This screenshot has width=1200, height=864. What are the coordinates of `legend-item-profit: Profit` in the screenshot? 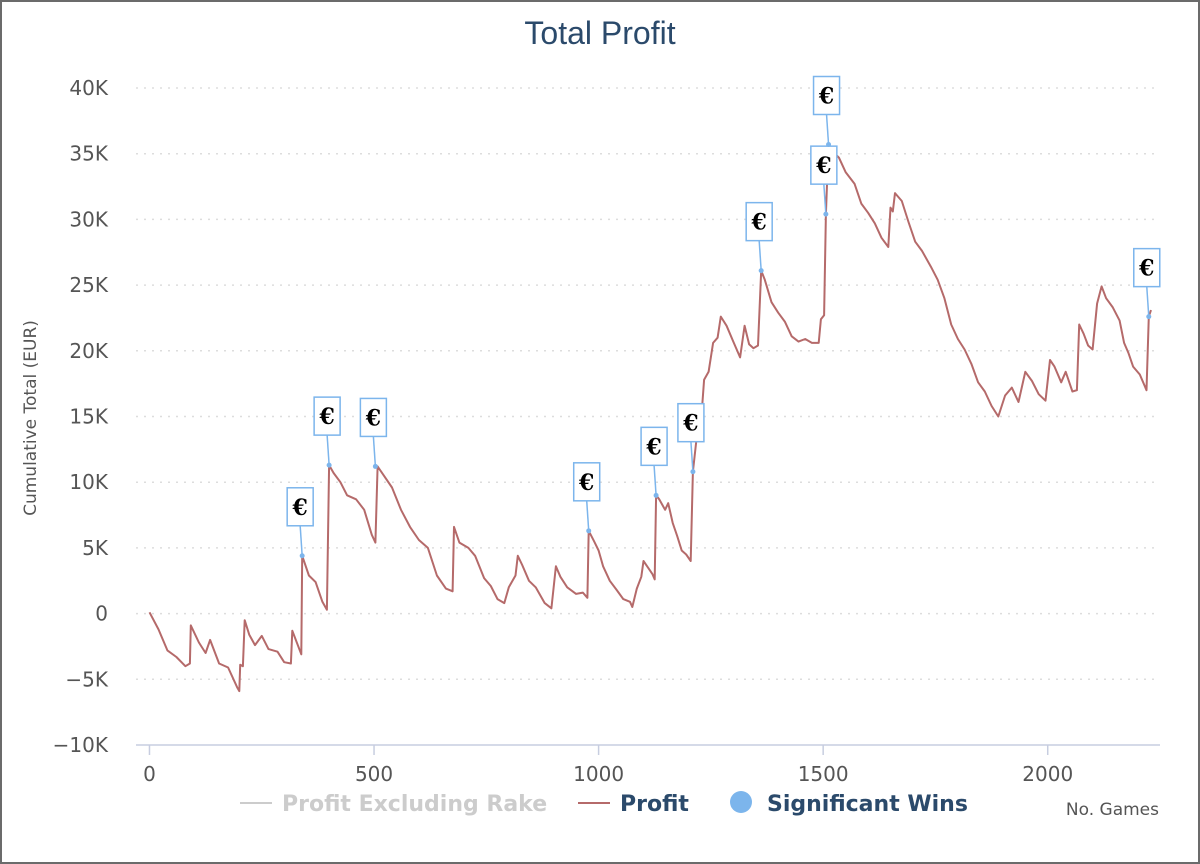 It's located at (633, 804).